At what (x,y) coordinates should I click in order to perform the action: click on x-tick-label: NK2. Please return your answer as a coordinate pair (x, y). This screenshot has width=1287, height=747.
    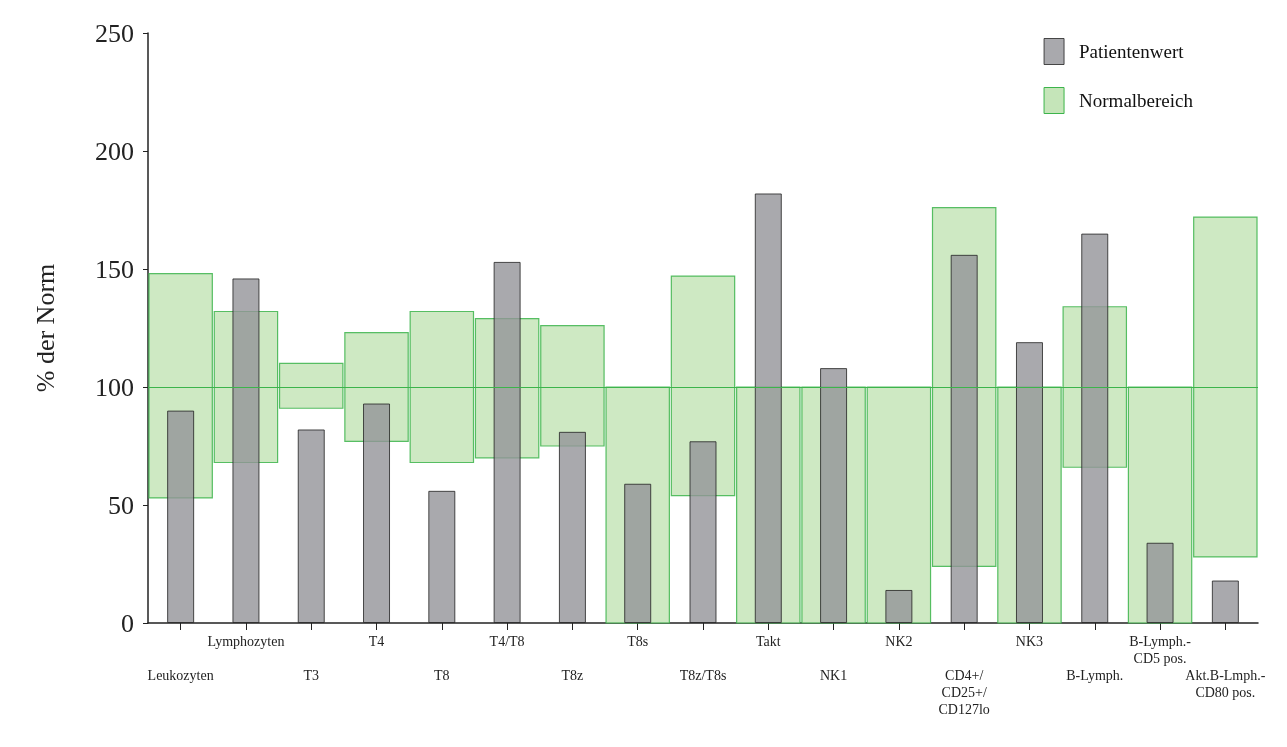
    Looking at the image, I should click on (899, 641).